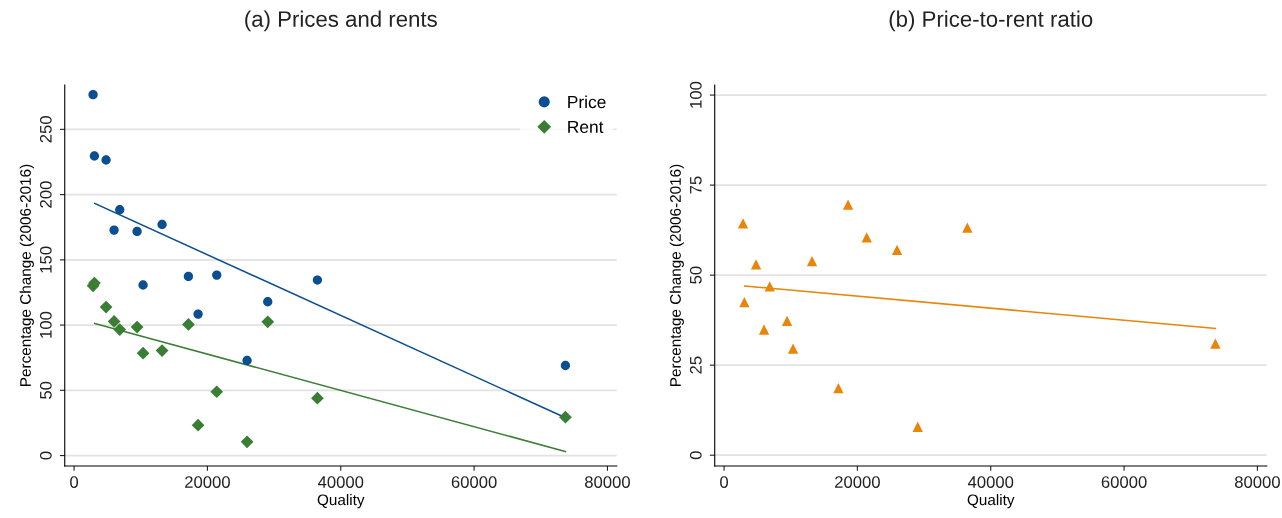  I want to click on y-tick-label: 200, so click(45, 194).